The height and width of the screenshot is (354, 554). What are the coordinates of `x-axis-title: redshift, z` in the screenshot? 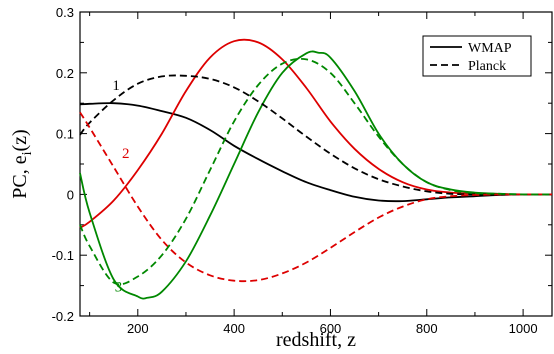 It's located at (316, 340).